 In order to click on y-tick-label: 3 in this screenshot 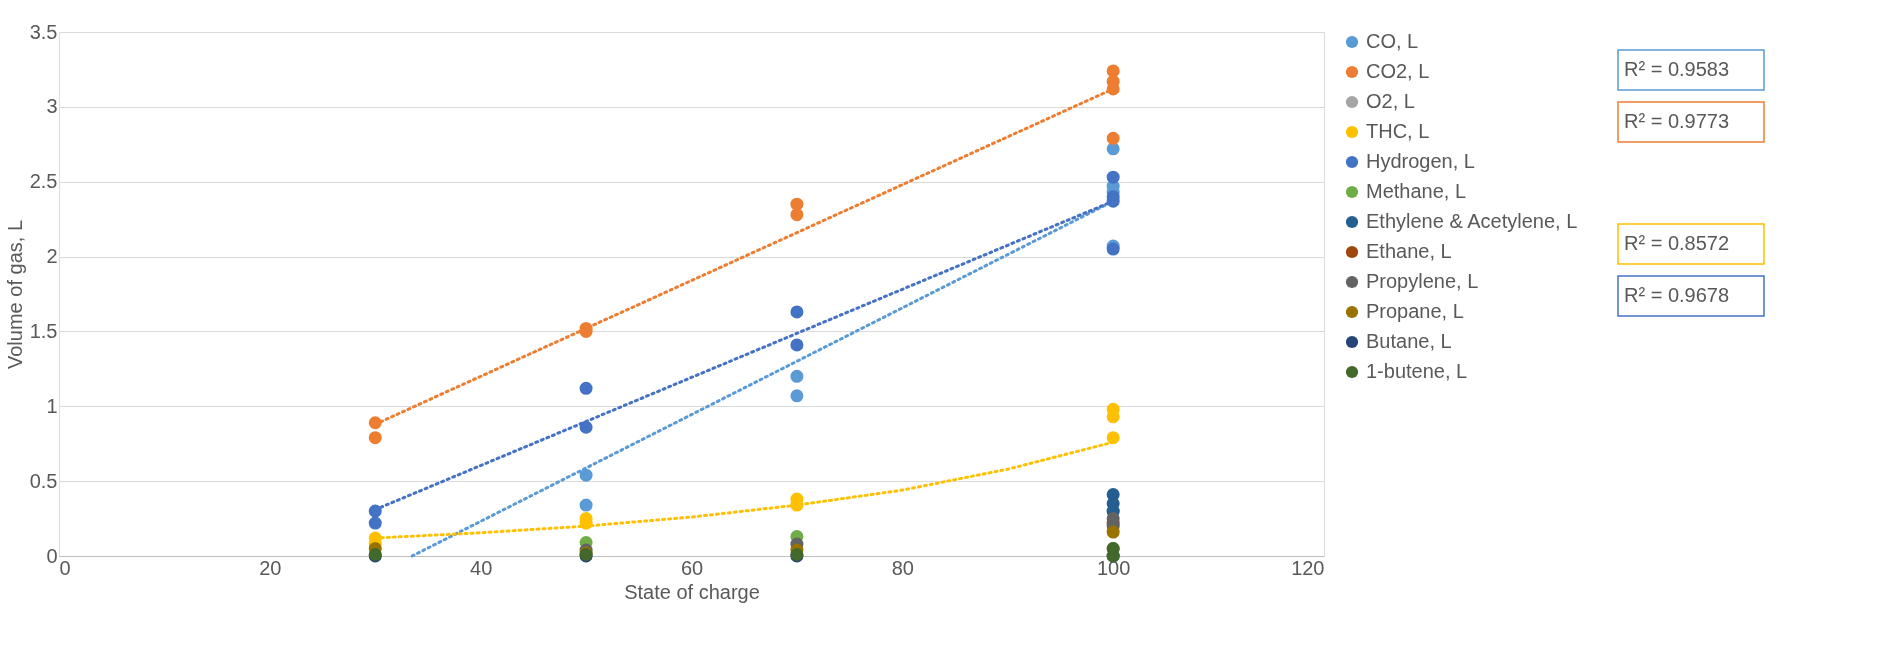, I will do `click(52, 106)`.